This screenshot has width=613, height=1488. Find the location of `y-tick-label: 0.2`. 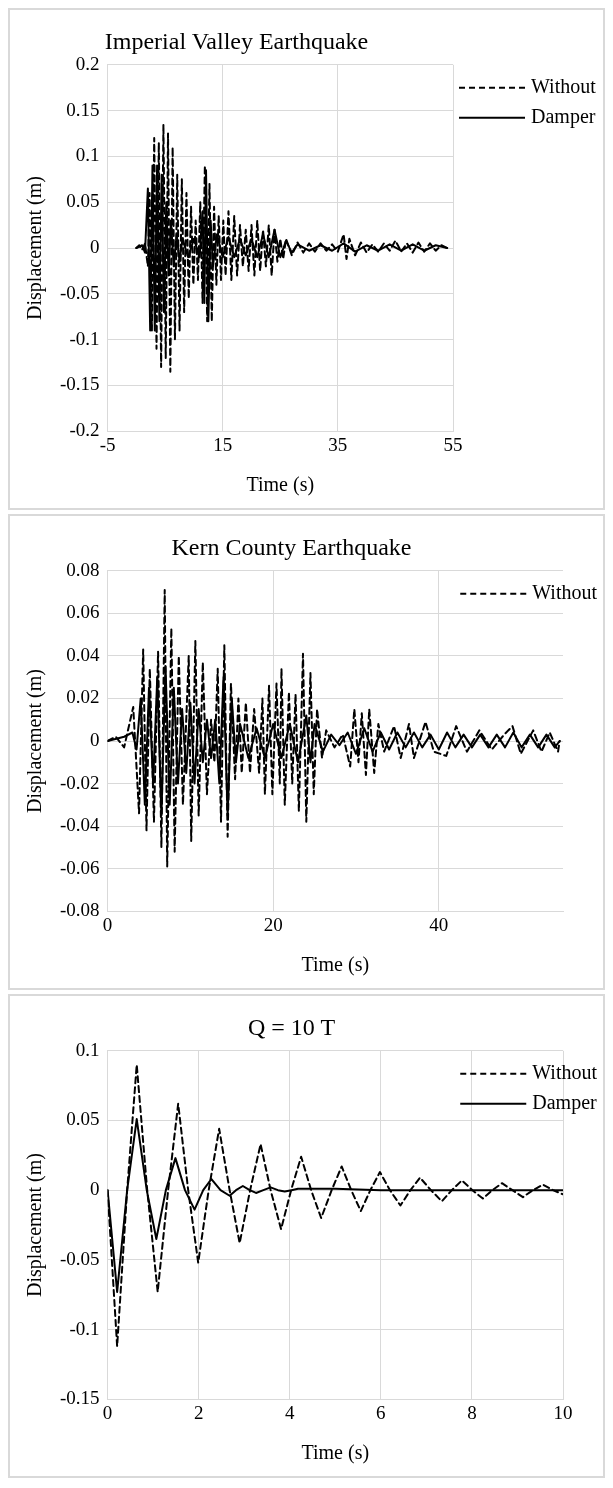

y-tick-label: 0.2 is located at coordinates (87, 63).